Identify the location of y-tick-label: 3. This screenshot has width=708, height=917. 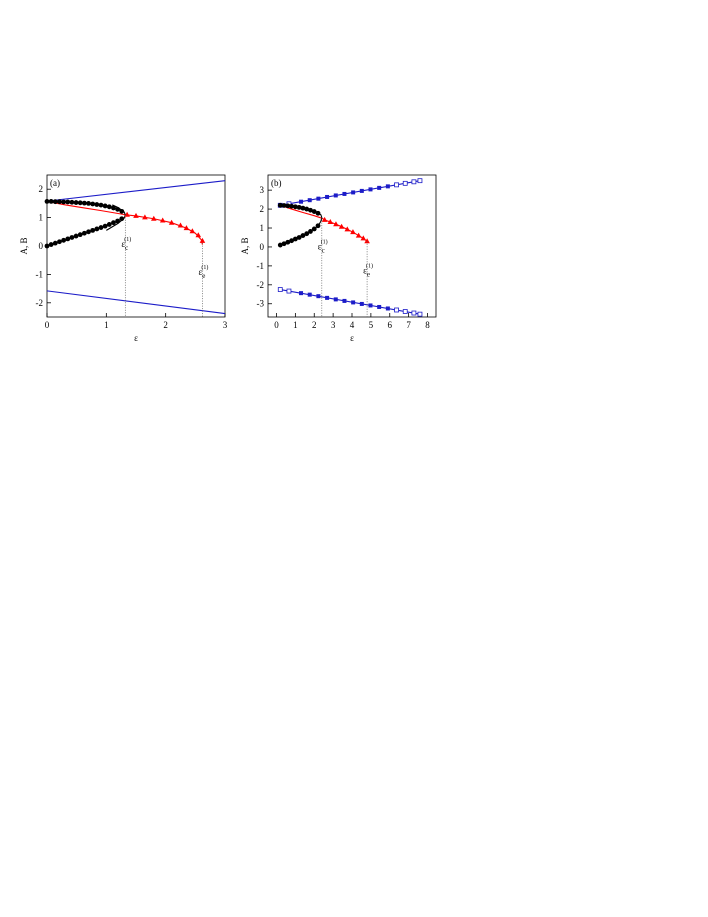
(262, 190).